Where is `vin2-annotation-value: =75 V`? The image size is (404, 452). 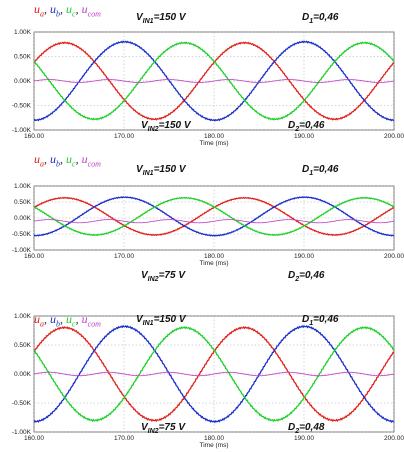
vin2-annotation-value: =75 V is located at coordinates (171, 427).